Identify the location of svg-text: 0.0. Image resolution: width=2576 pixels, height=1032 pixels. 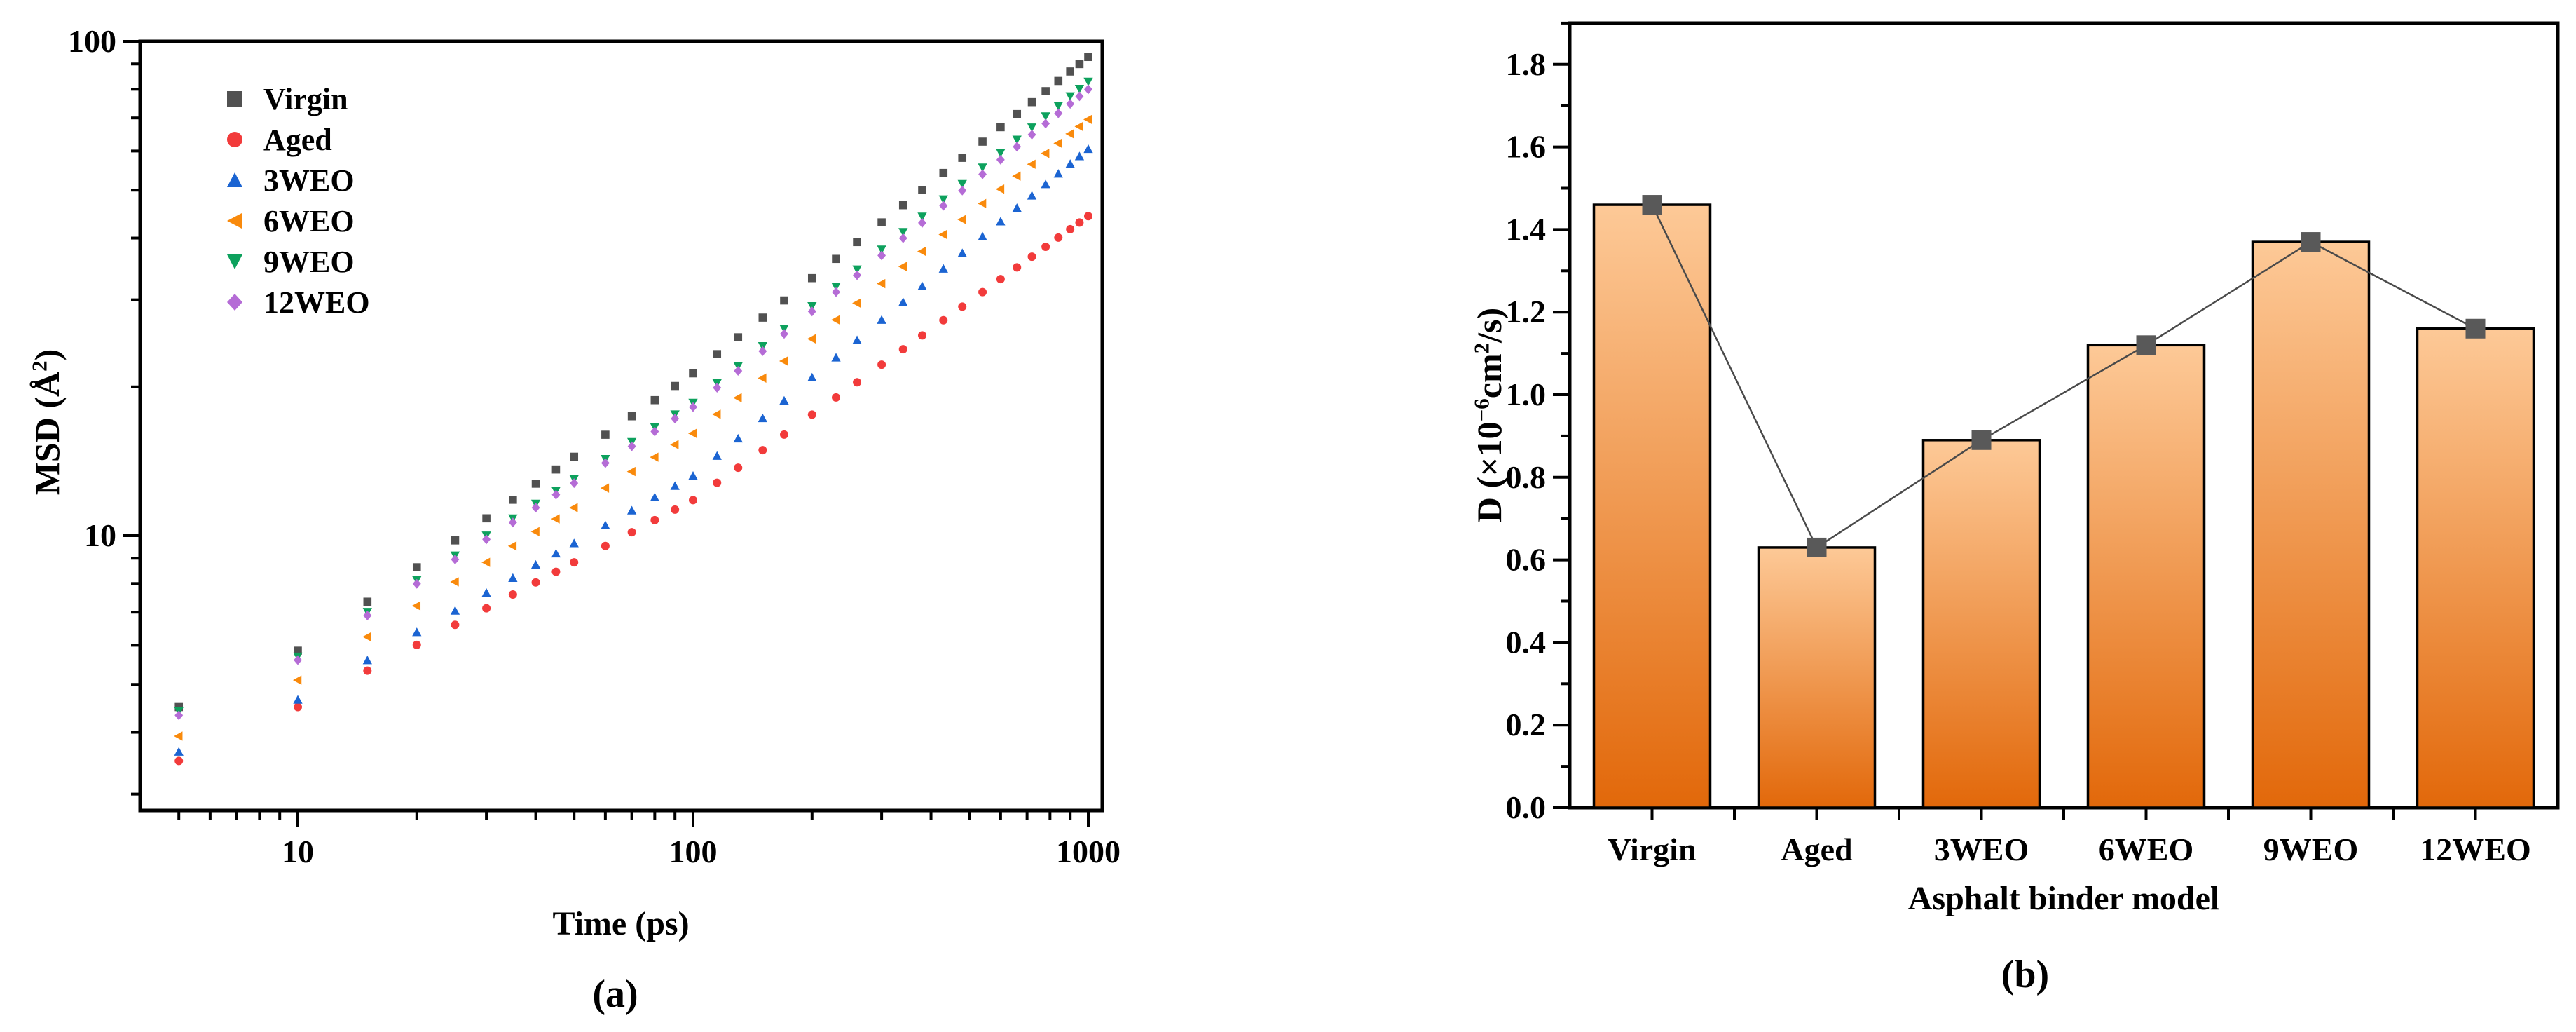
(1526, 807).